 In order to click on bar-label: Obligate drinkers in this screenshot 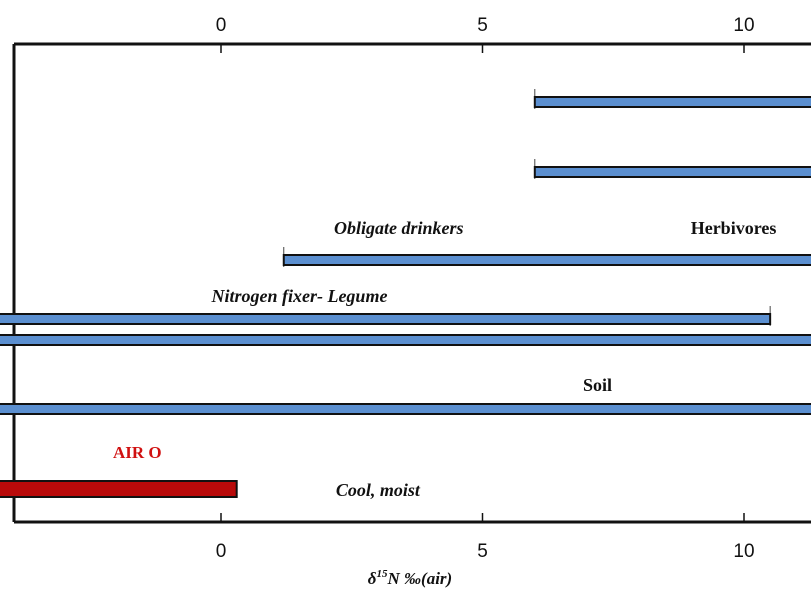, I will do `click(399, 228)`.